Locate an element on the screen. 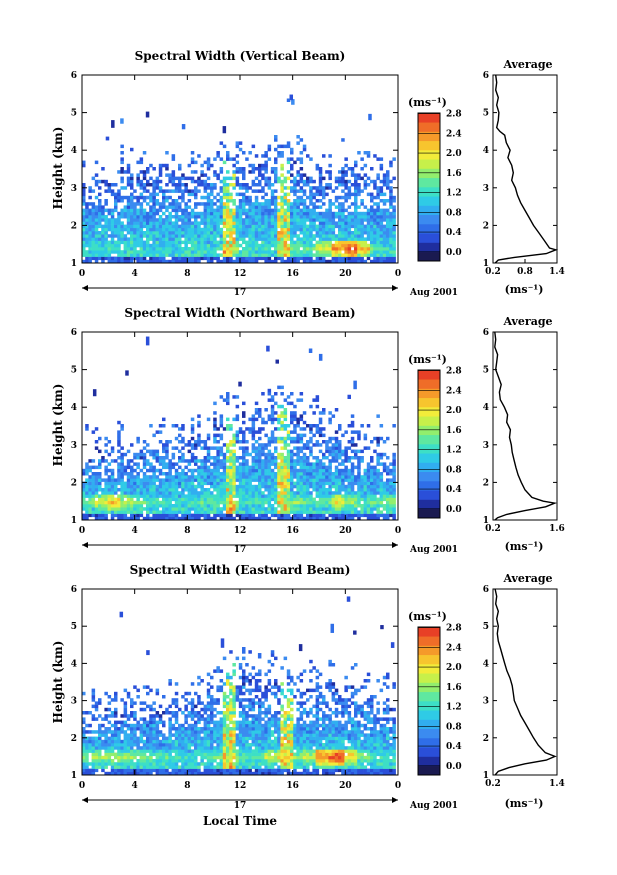 This screenshot has height=875, width=617. colorbar-tick-label: 2.0 is located at coordinates (454, 411).